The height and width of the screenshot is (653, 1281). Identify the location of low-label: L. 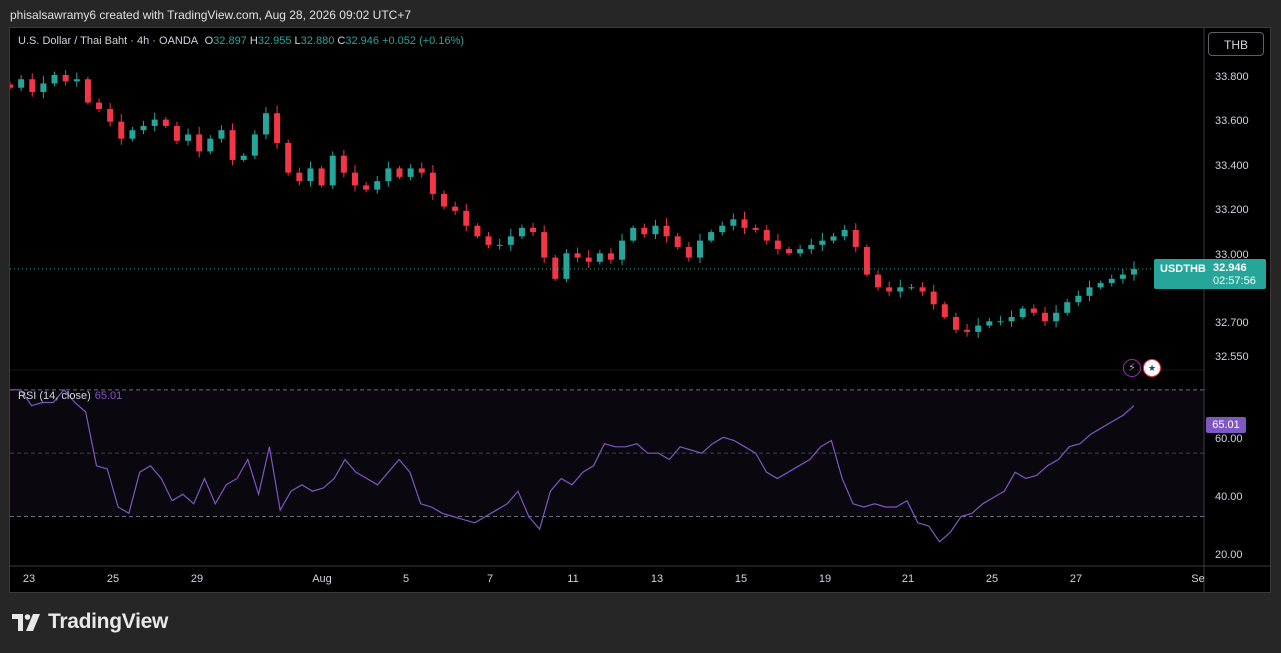
(297, 41).